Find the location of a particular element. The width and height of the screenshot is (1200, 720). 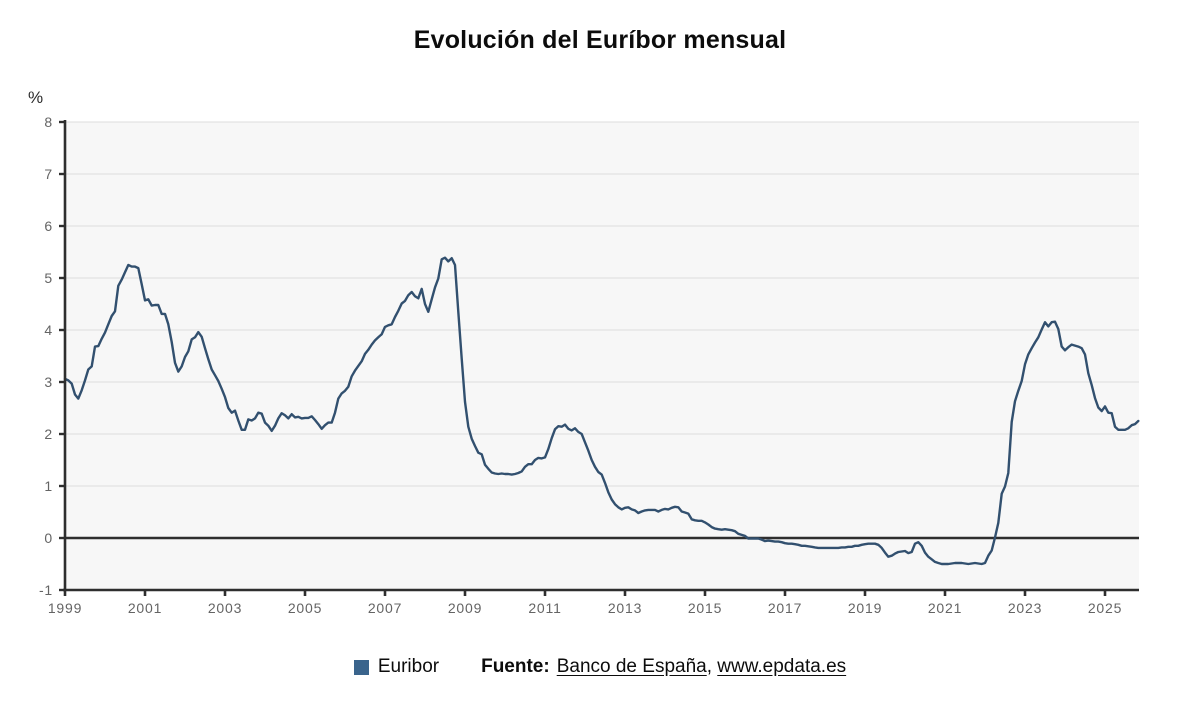

svg-text: 2009 is located at coordinates (465, 608).